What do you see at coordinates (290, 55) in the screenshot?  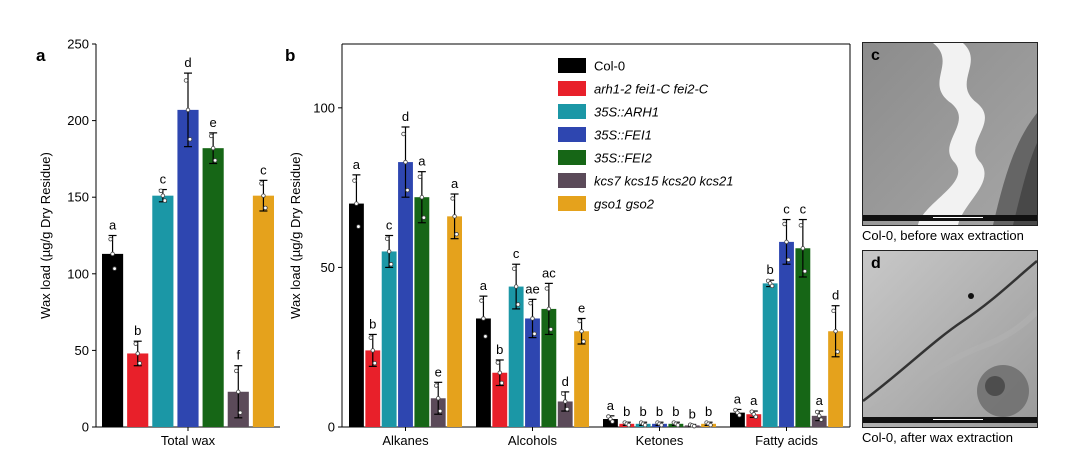 I see `panel-letter-b: b` at bounding box center [290, 55].